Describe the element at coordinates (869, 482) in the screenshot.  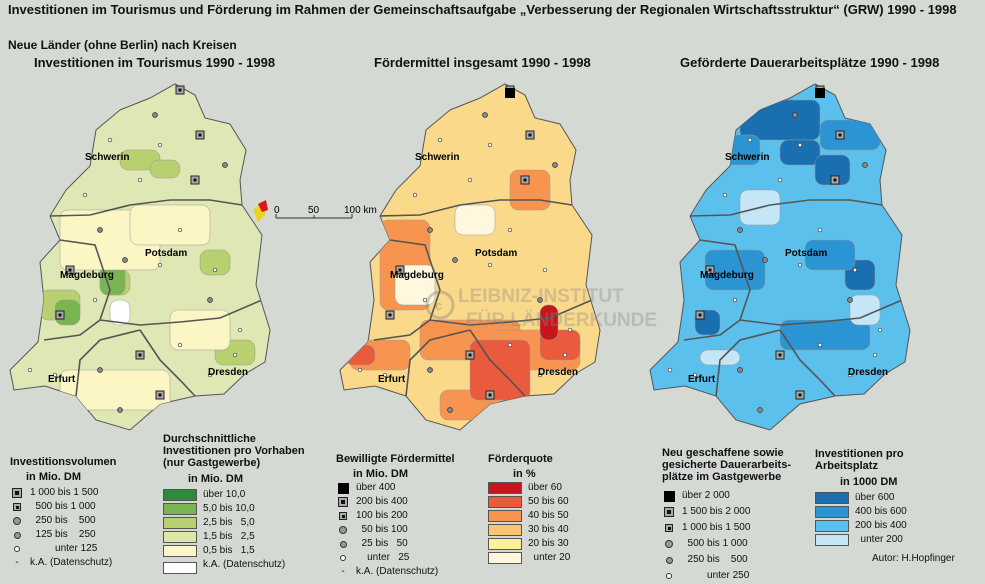
I see `legend-unit: in 1000 DM` at that location.